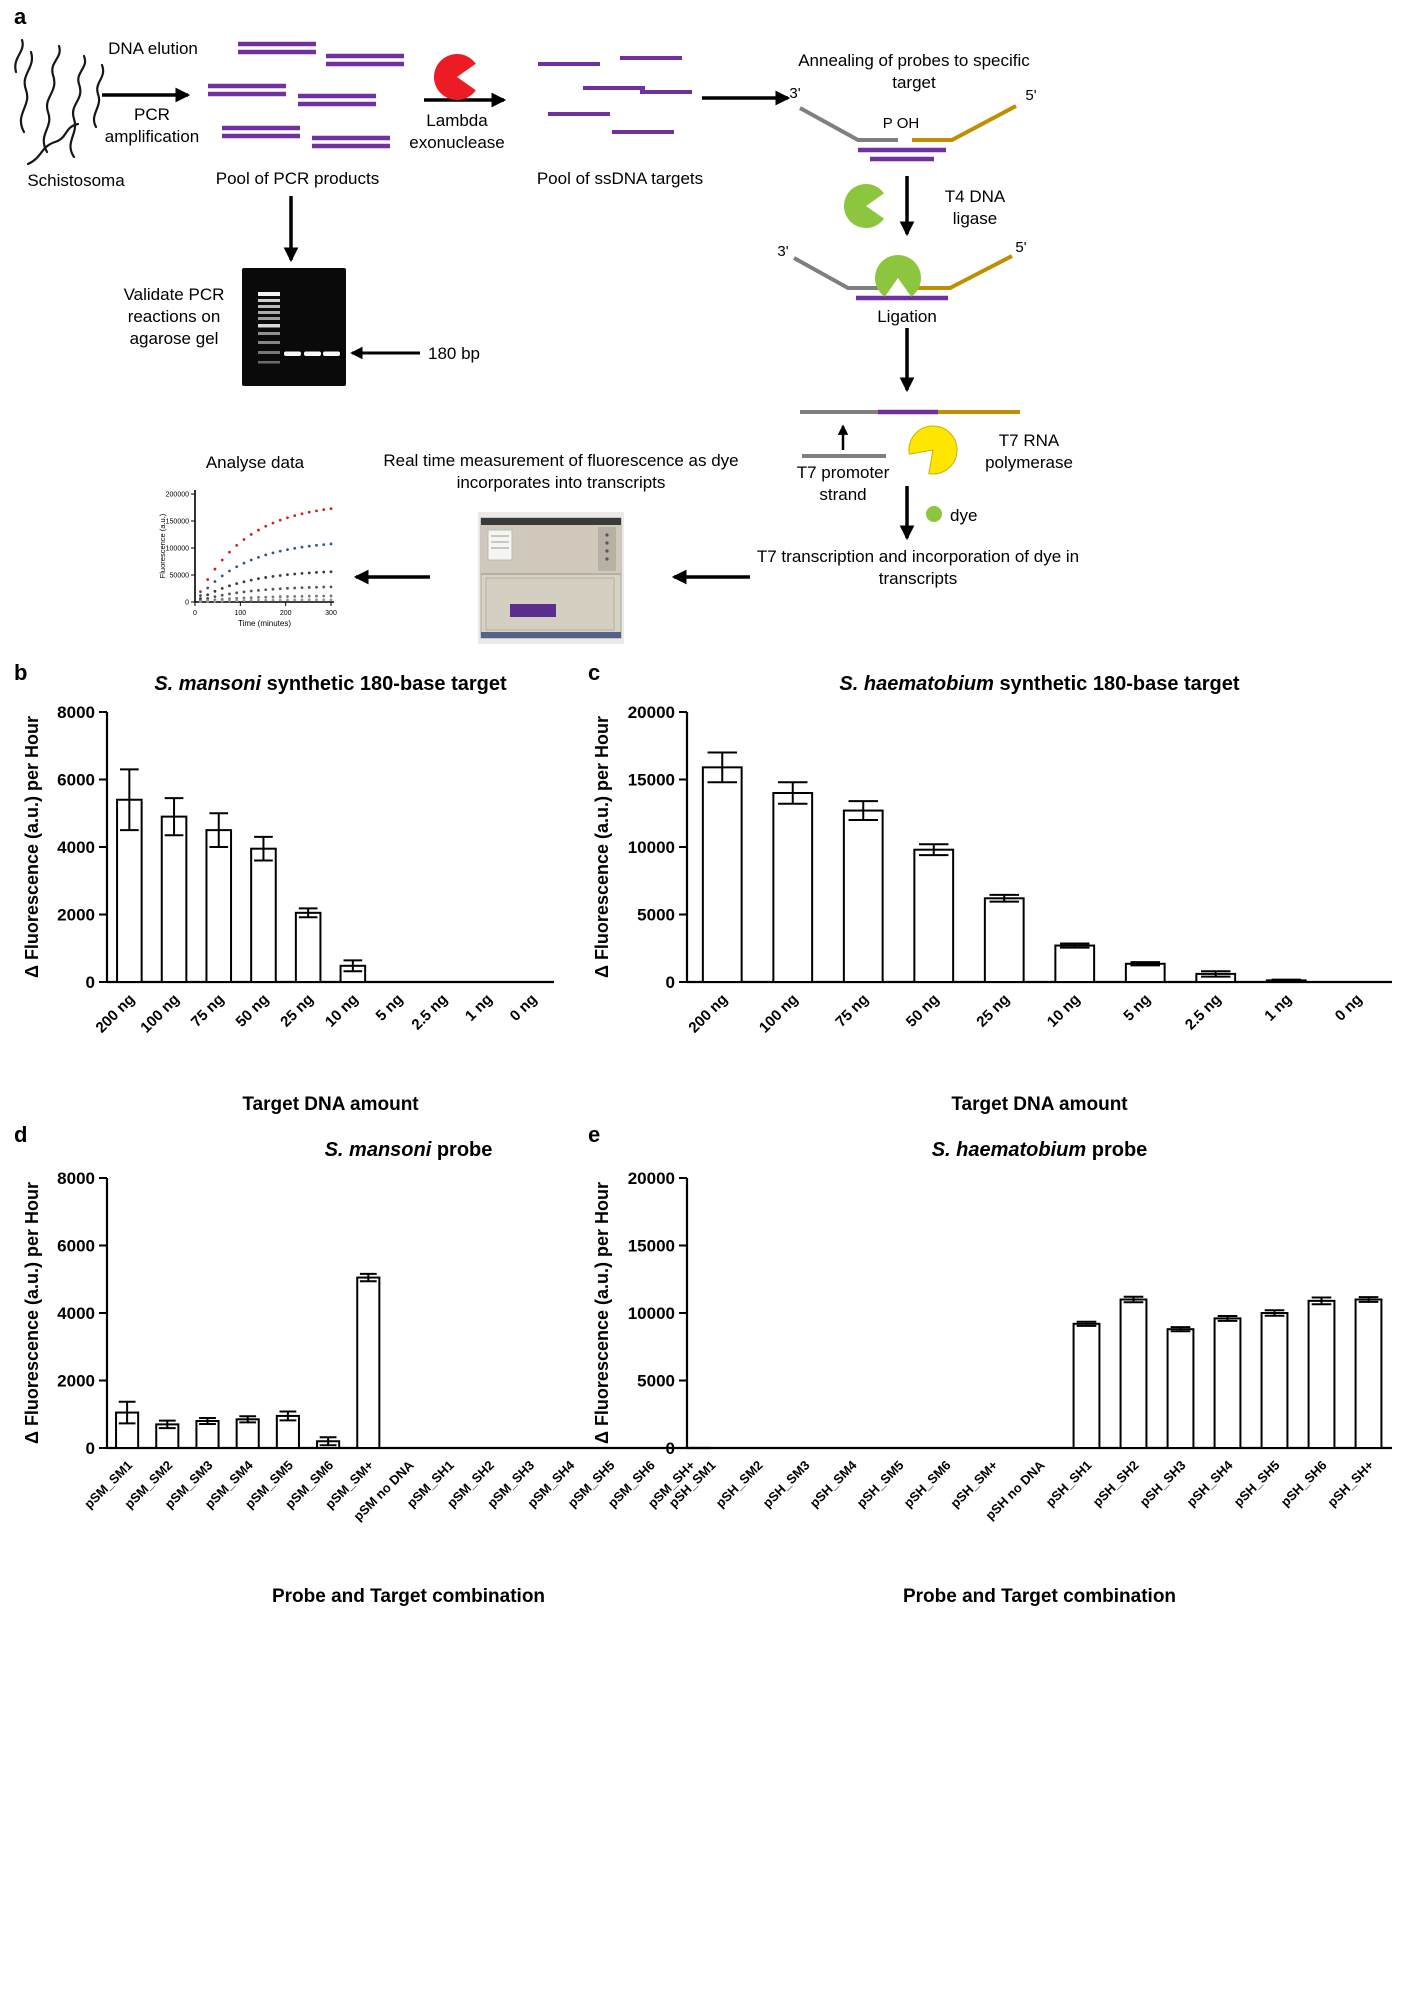 The height and width of the screenshot is (2000, 1412). I want to click on panel-letter-a: a, so click(20, 16).